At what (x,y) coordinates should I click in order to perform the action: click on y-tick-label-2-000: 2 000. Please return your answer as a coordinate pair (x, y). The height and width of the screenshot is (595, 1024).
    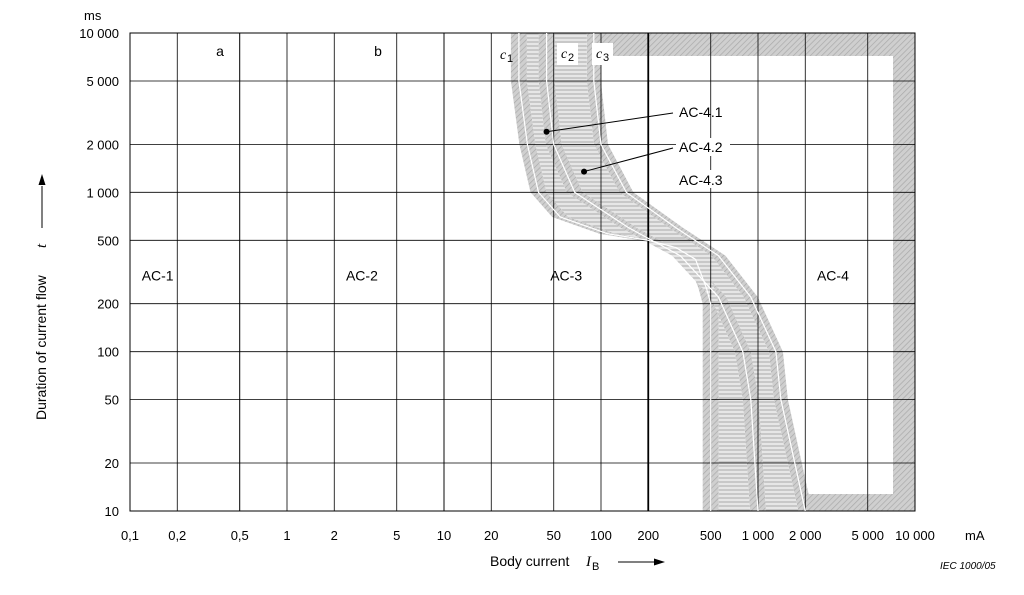
    Looking at the image, I should click on (102, 144).